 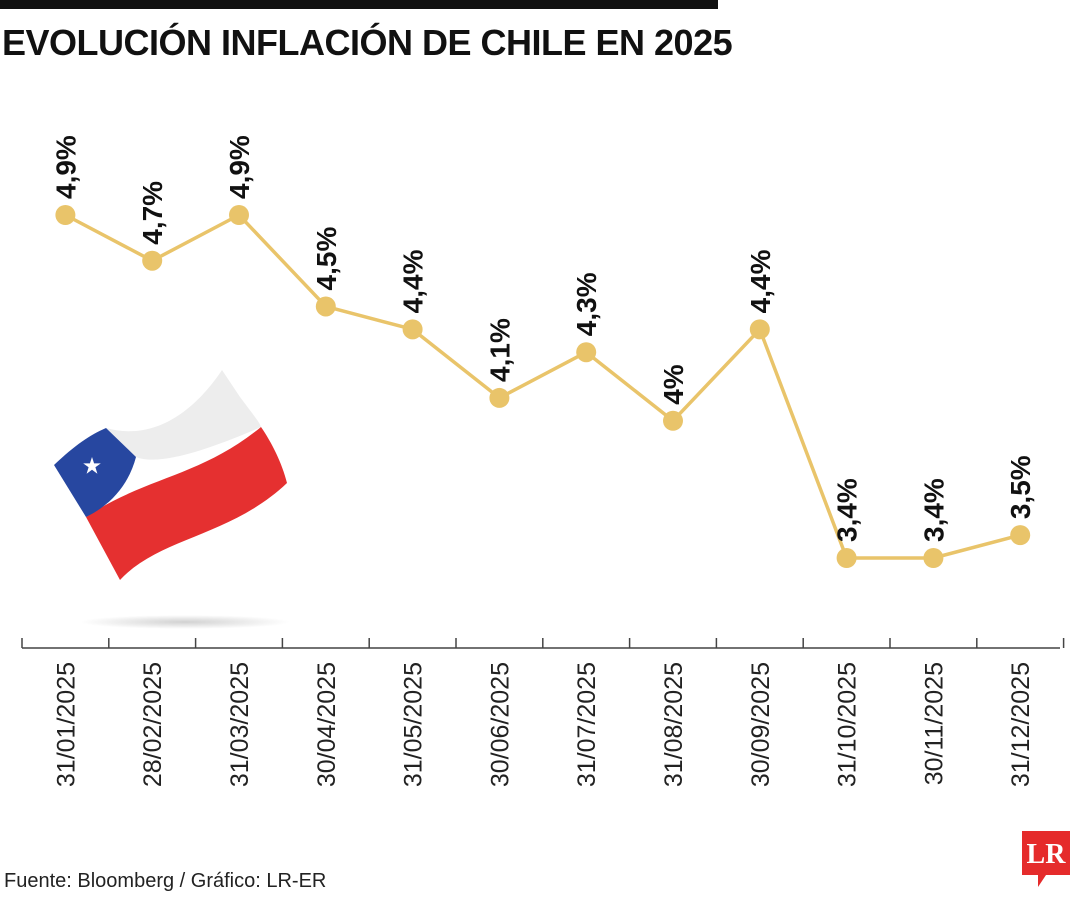 I want to click on x-tick-label: 31/07/2025, so click(x=587, y=724).